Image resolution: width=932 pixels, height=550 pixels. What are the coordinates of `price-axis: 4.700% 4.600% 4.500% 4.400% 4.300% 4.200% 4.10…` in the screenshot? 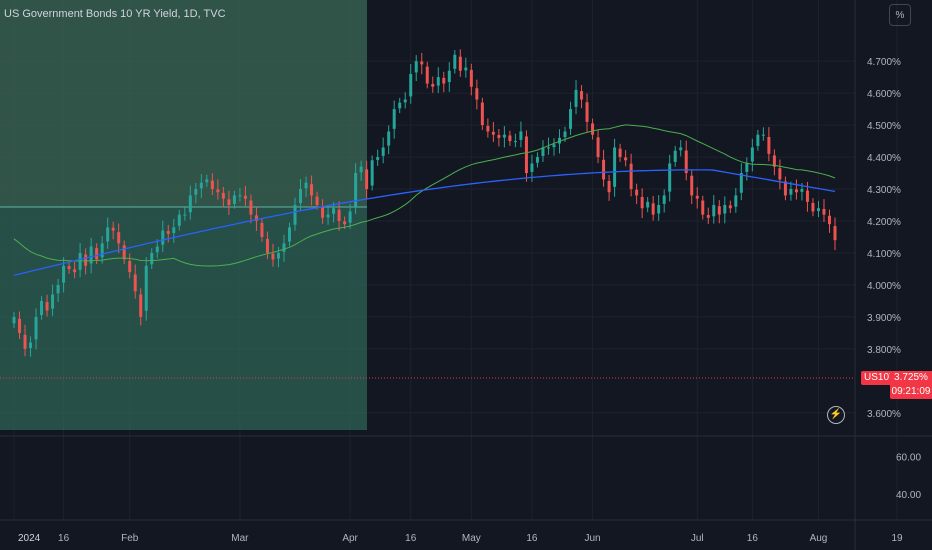 It's located at (884, 238).